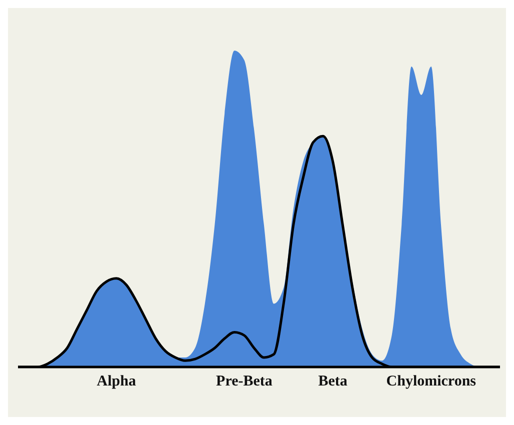  What do you see at coordinates (431, 382) in the screenshot?
I see `x-tick-label: Chylomicrons` at bounding box center [431, 382].